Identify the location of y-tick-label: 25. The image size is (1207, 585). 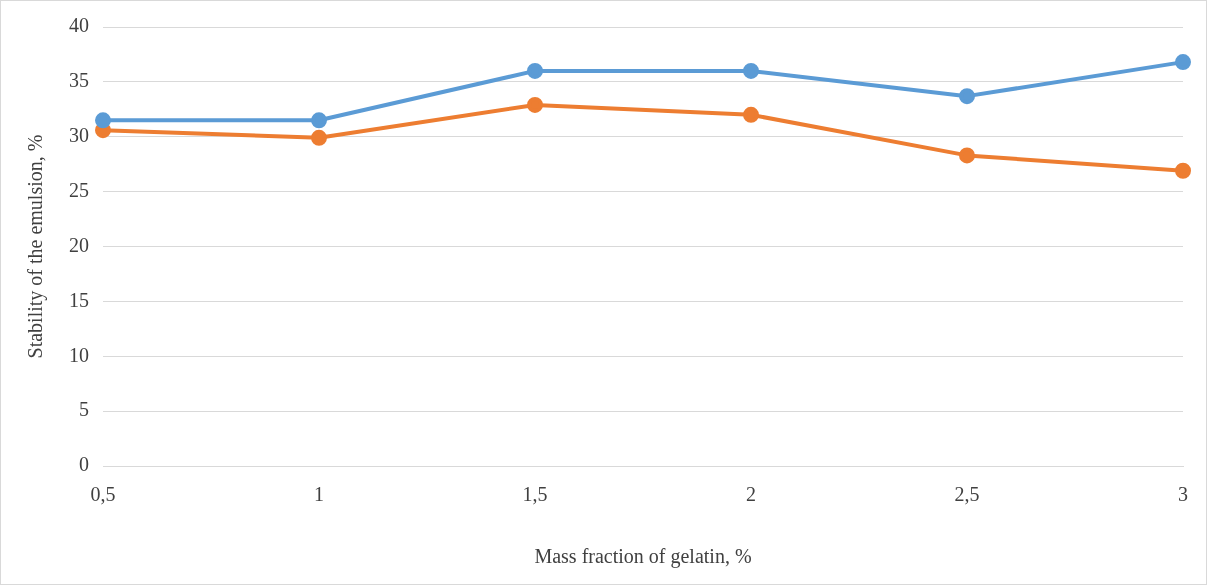
(79, 189).